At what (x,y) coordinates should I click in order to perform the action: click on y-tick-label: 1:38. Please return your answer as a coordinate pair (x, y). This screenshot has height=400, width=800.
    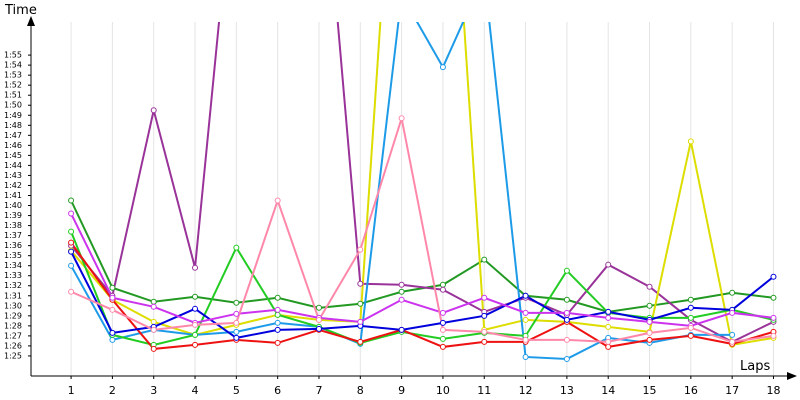
    Looking at the image, I should click on (13, 225).